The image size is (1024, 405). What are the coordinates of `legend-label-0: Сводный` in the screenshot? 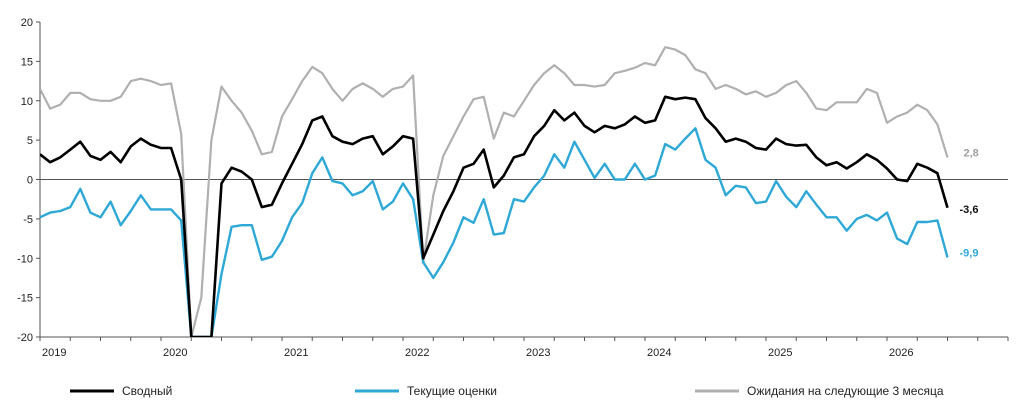 It's located at (147, 391).